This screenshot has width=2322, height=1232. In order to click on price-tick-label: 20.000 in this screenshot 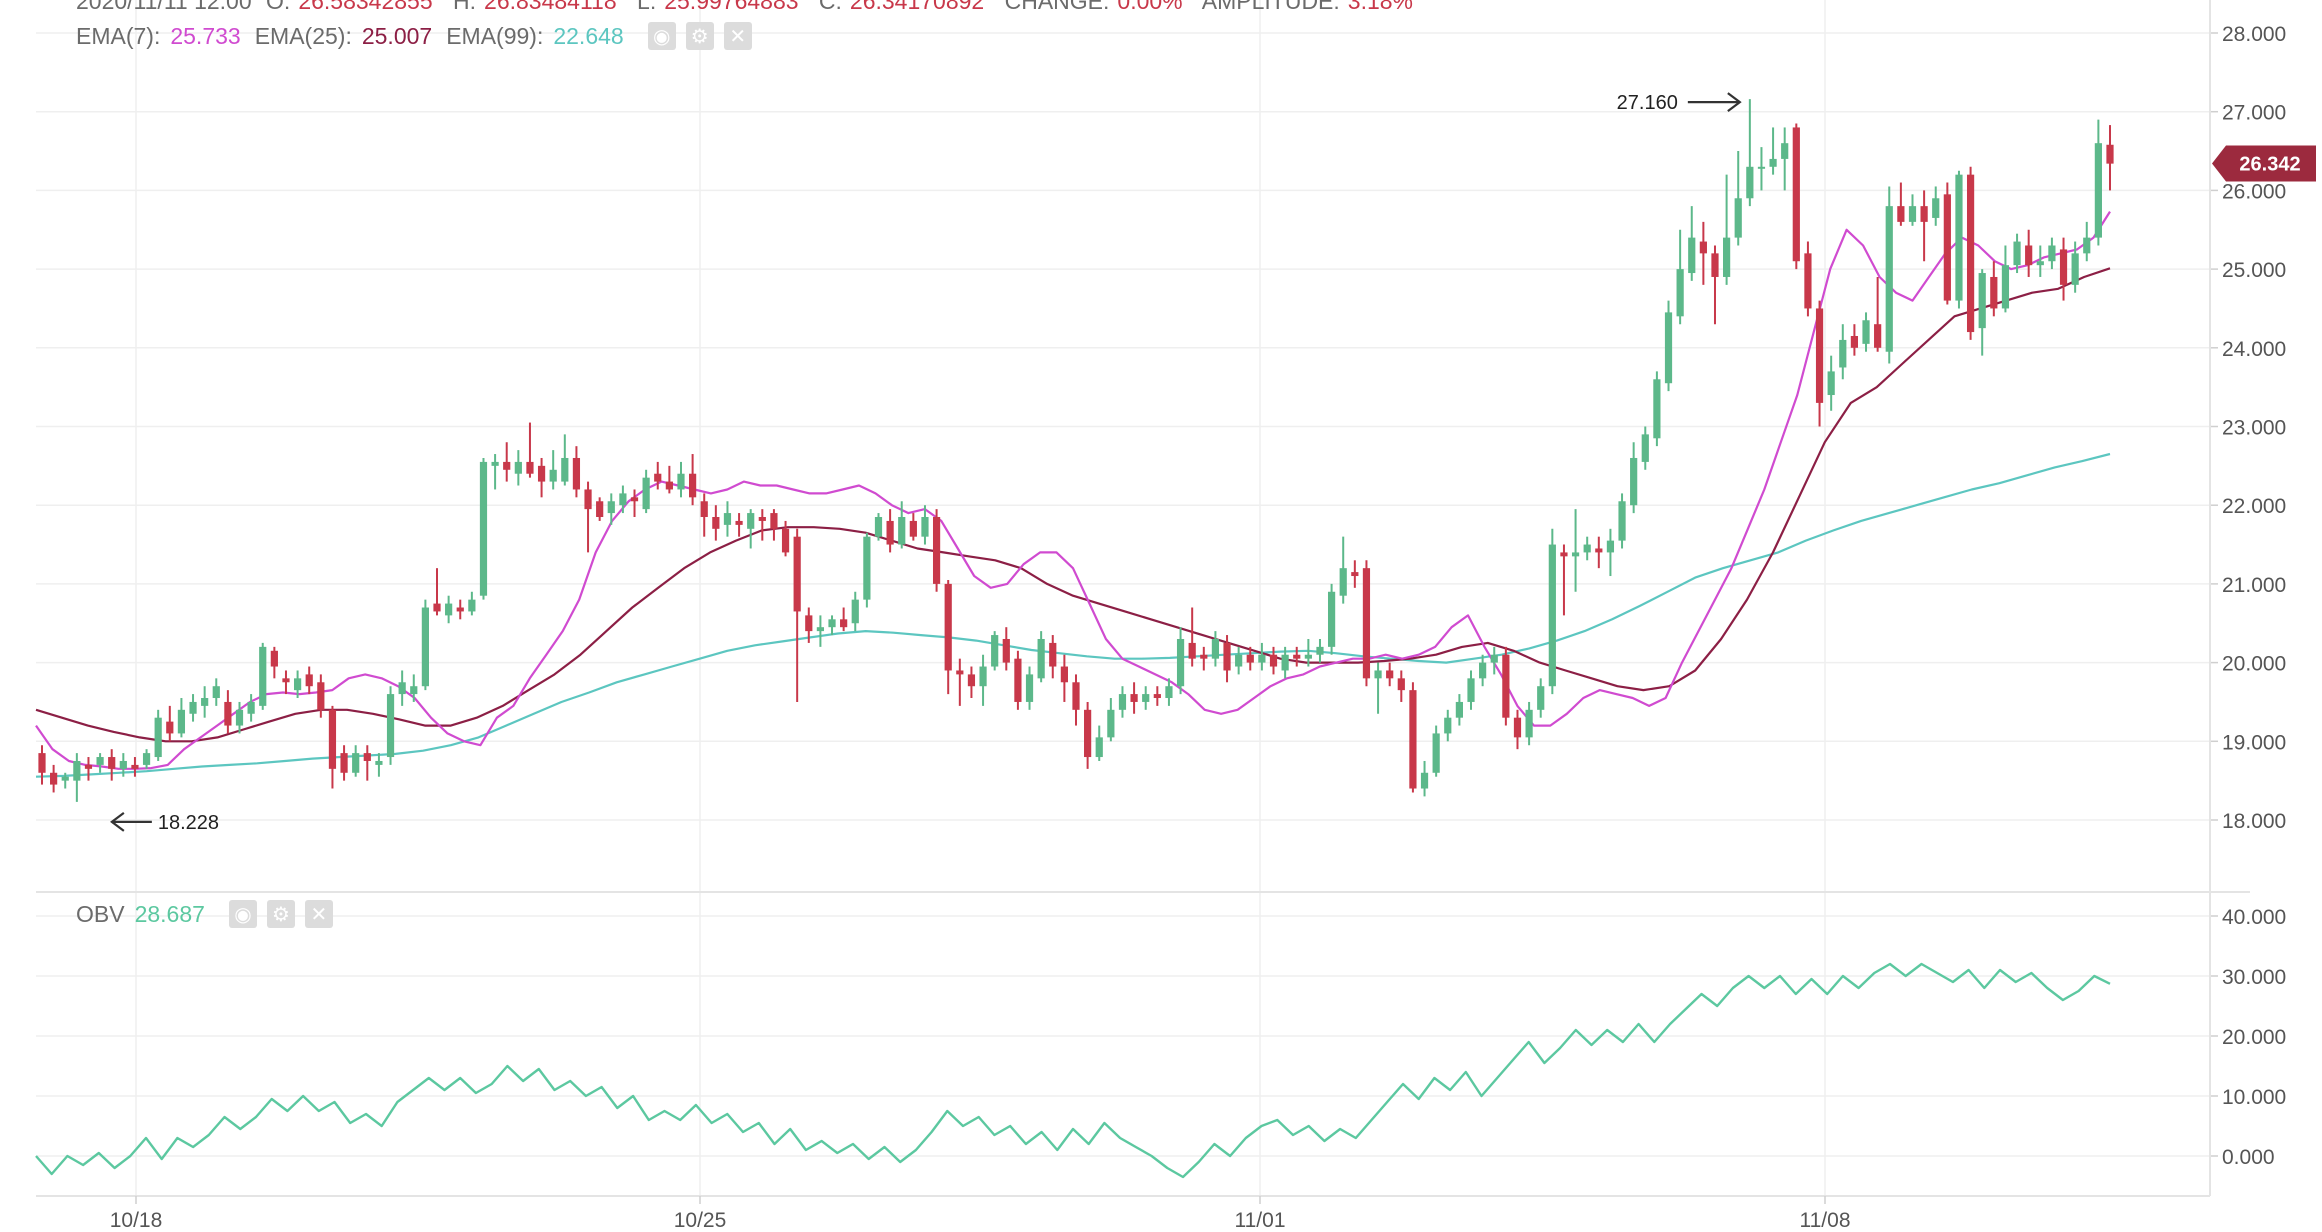, I will do `click(2254, 664)`.